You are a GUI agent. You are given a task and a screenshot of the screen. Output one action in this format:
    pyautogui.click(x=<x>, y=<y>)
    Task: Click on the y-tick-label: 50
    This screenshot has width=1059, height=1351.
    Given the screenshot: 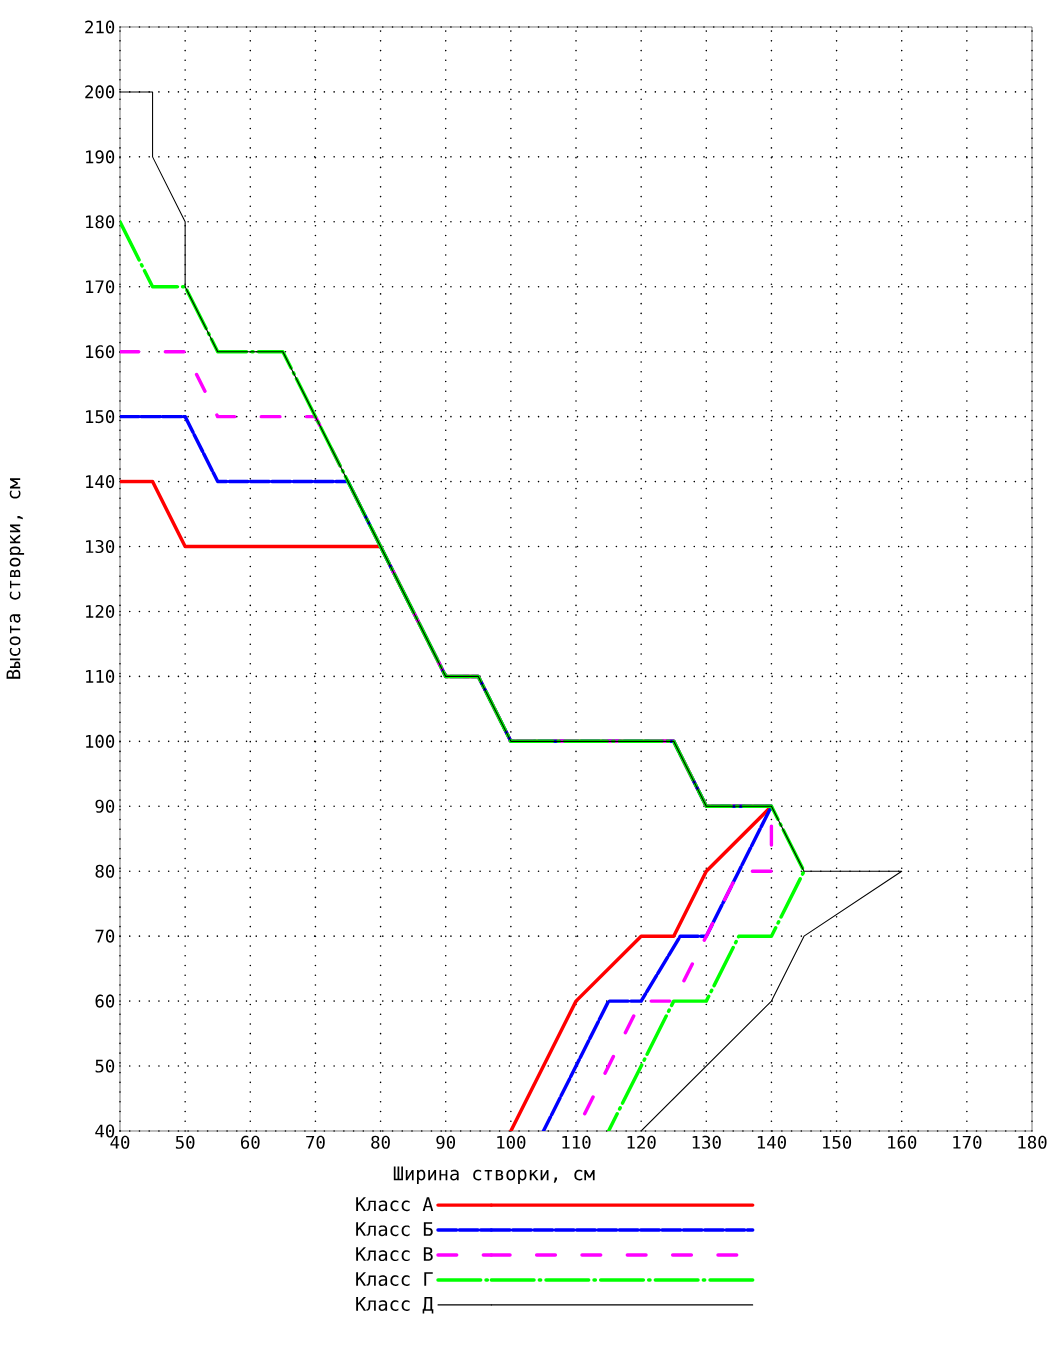 What is the action you would take?
    pyautogui.click(x=105, y=1066)
    